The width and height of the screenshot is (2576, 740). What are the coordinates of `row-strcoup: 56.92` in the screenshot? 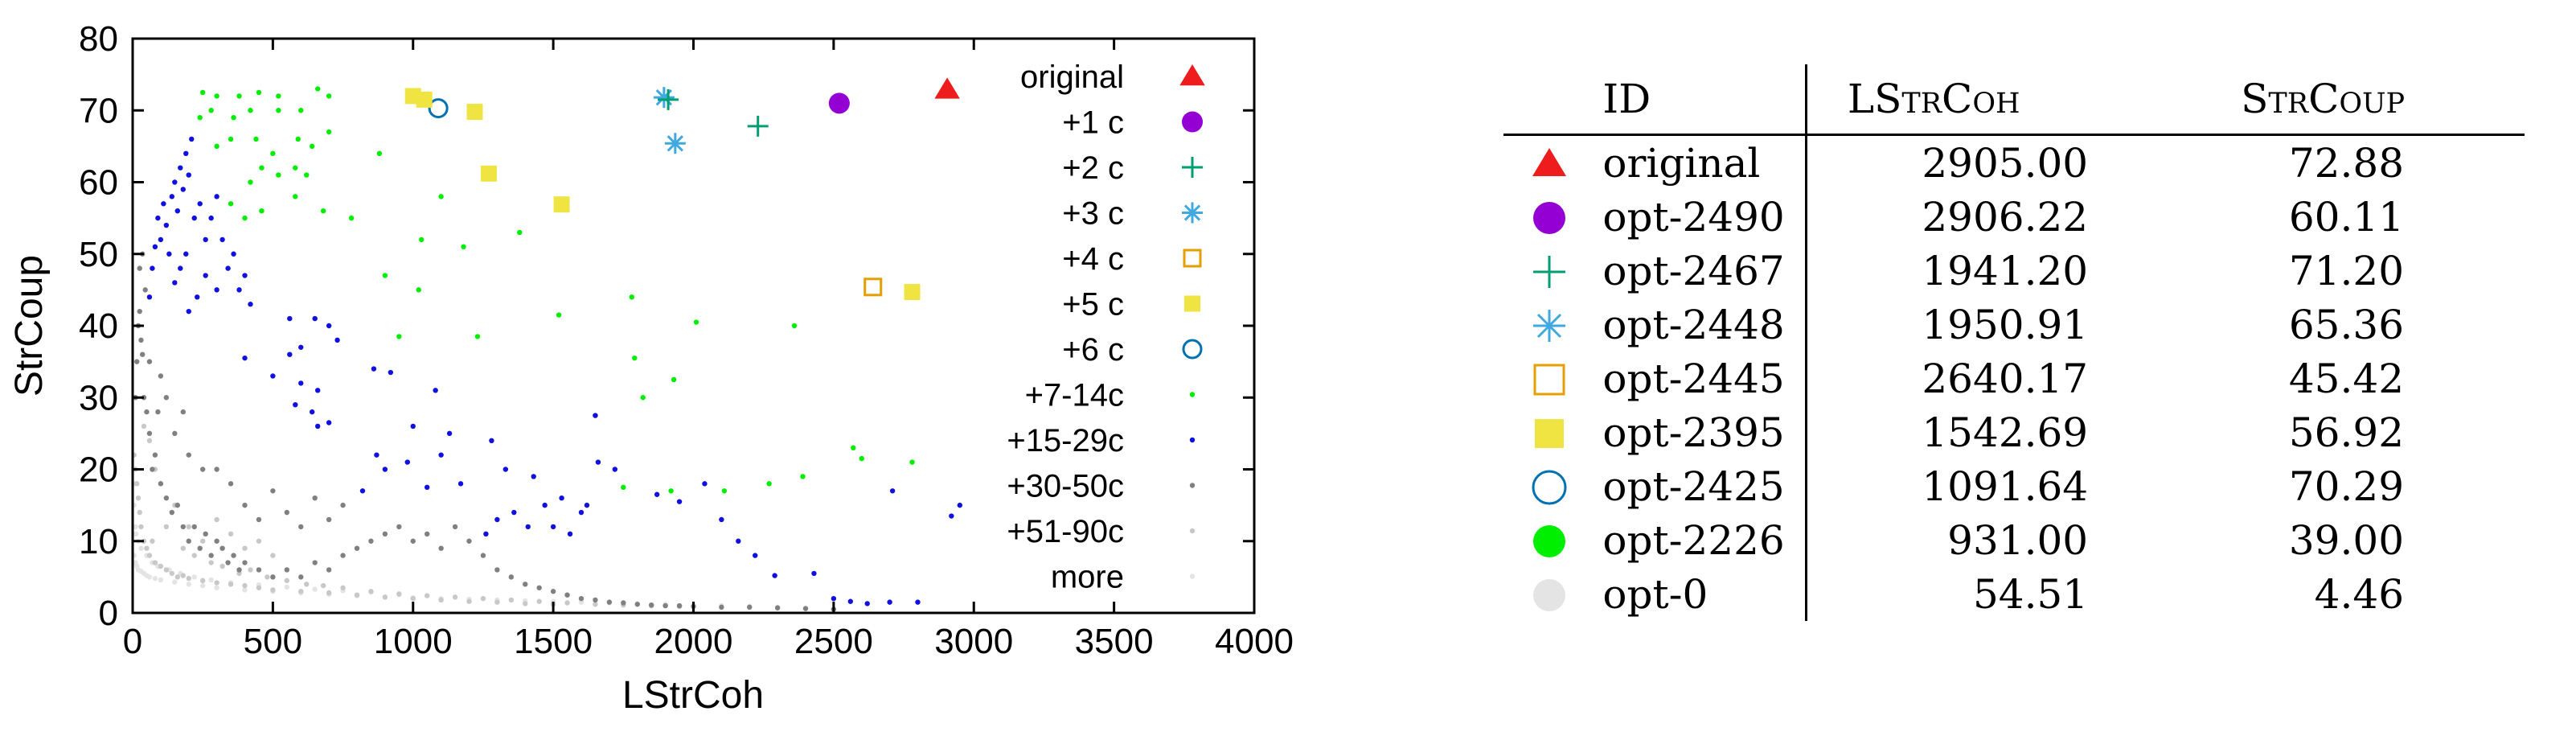 It's located at (2346, 432).